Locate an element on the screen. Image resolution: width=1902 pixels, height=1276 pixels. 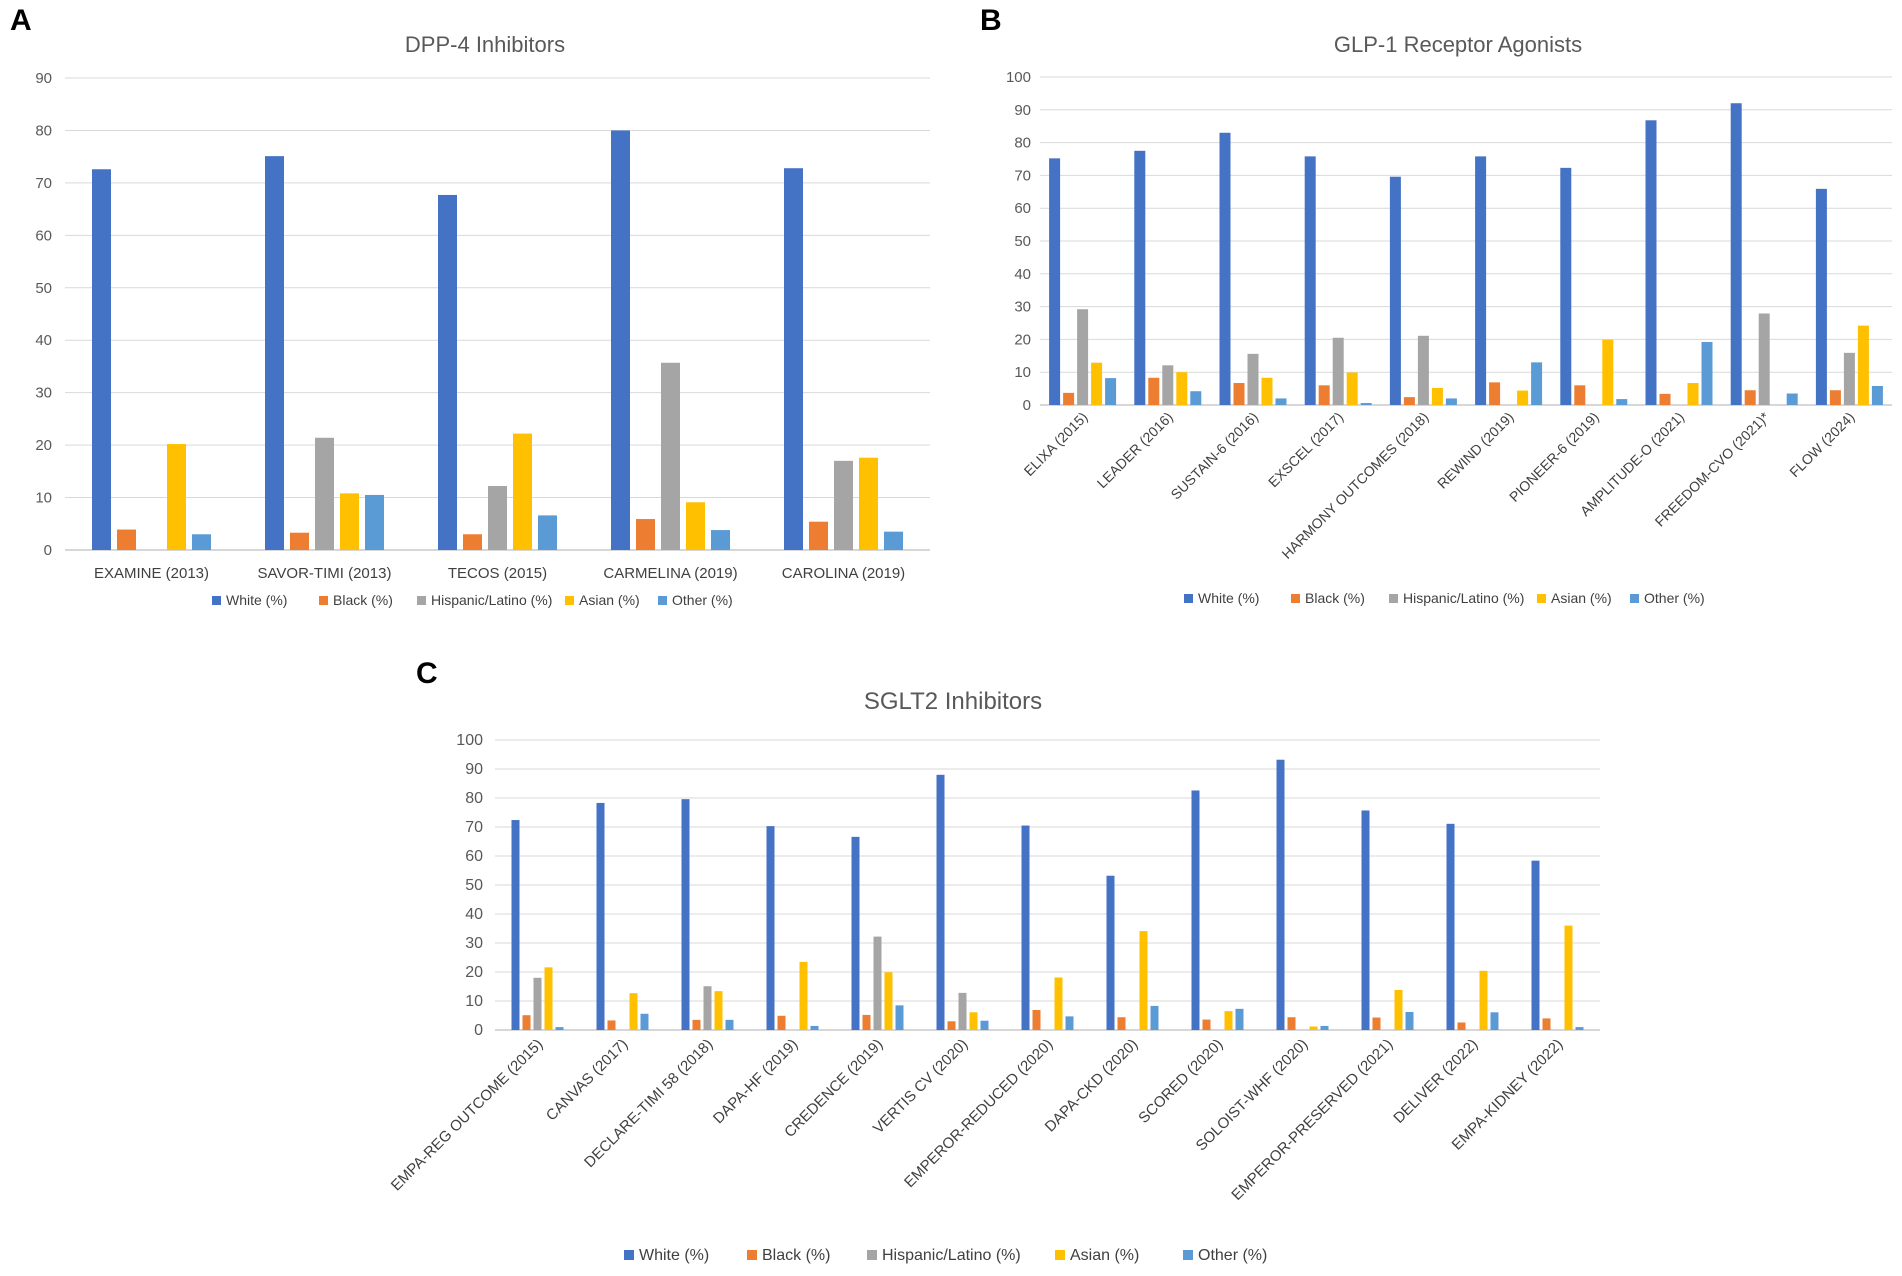
bar-hispanic-latino-carmelina-2019 is located at coordinates (670, 456).